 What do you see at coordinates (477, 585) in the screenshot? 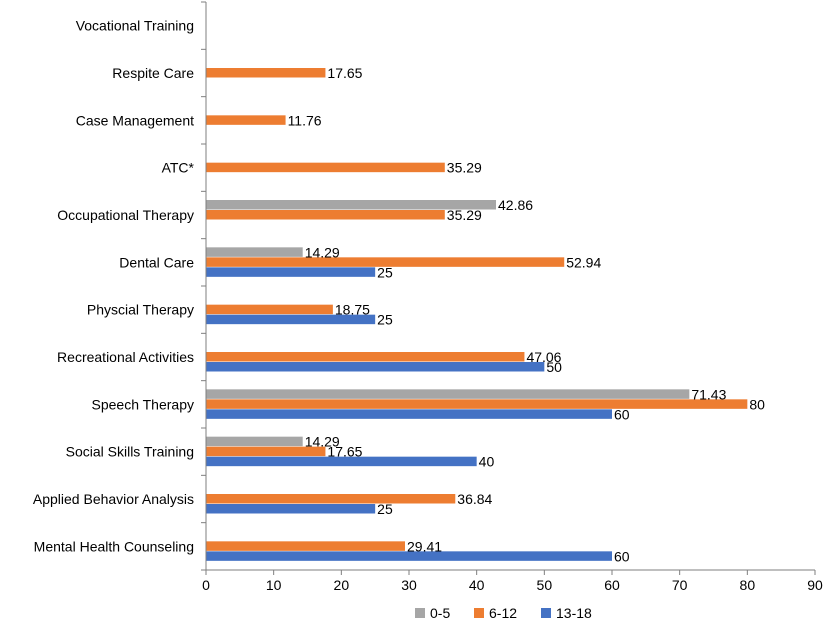
I see `x-tick-label: 40` at bounding box center [477, 585].